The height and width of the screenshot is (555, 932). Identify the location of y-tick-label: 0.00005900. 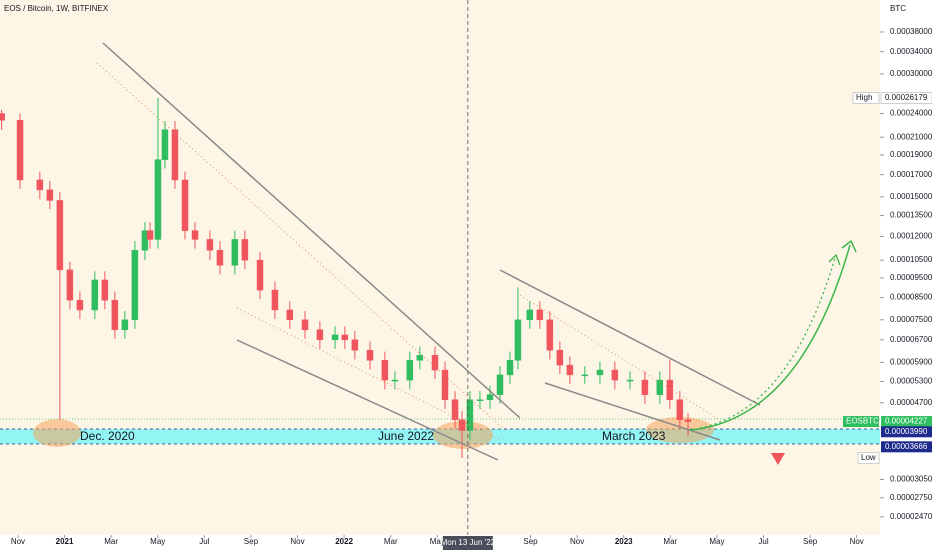
(911, 362).